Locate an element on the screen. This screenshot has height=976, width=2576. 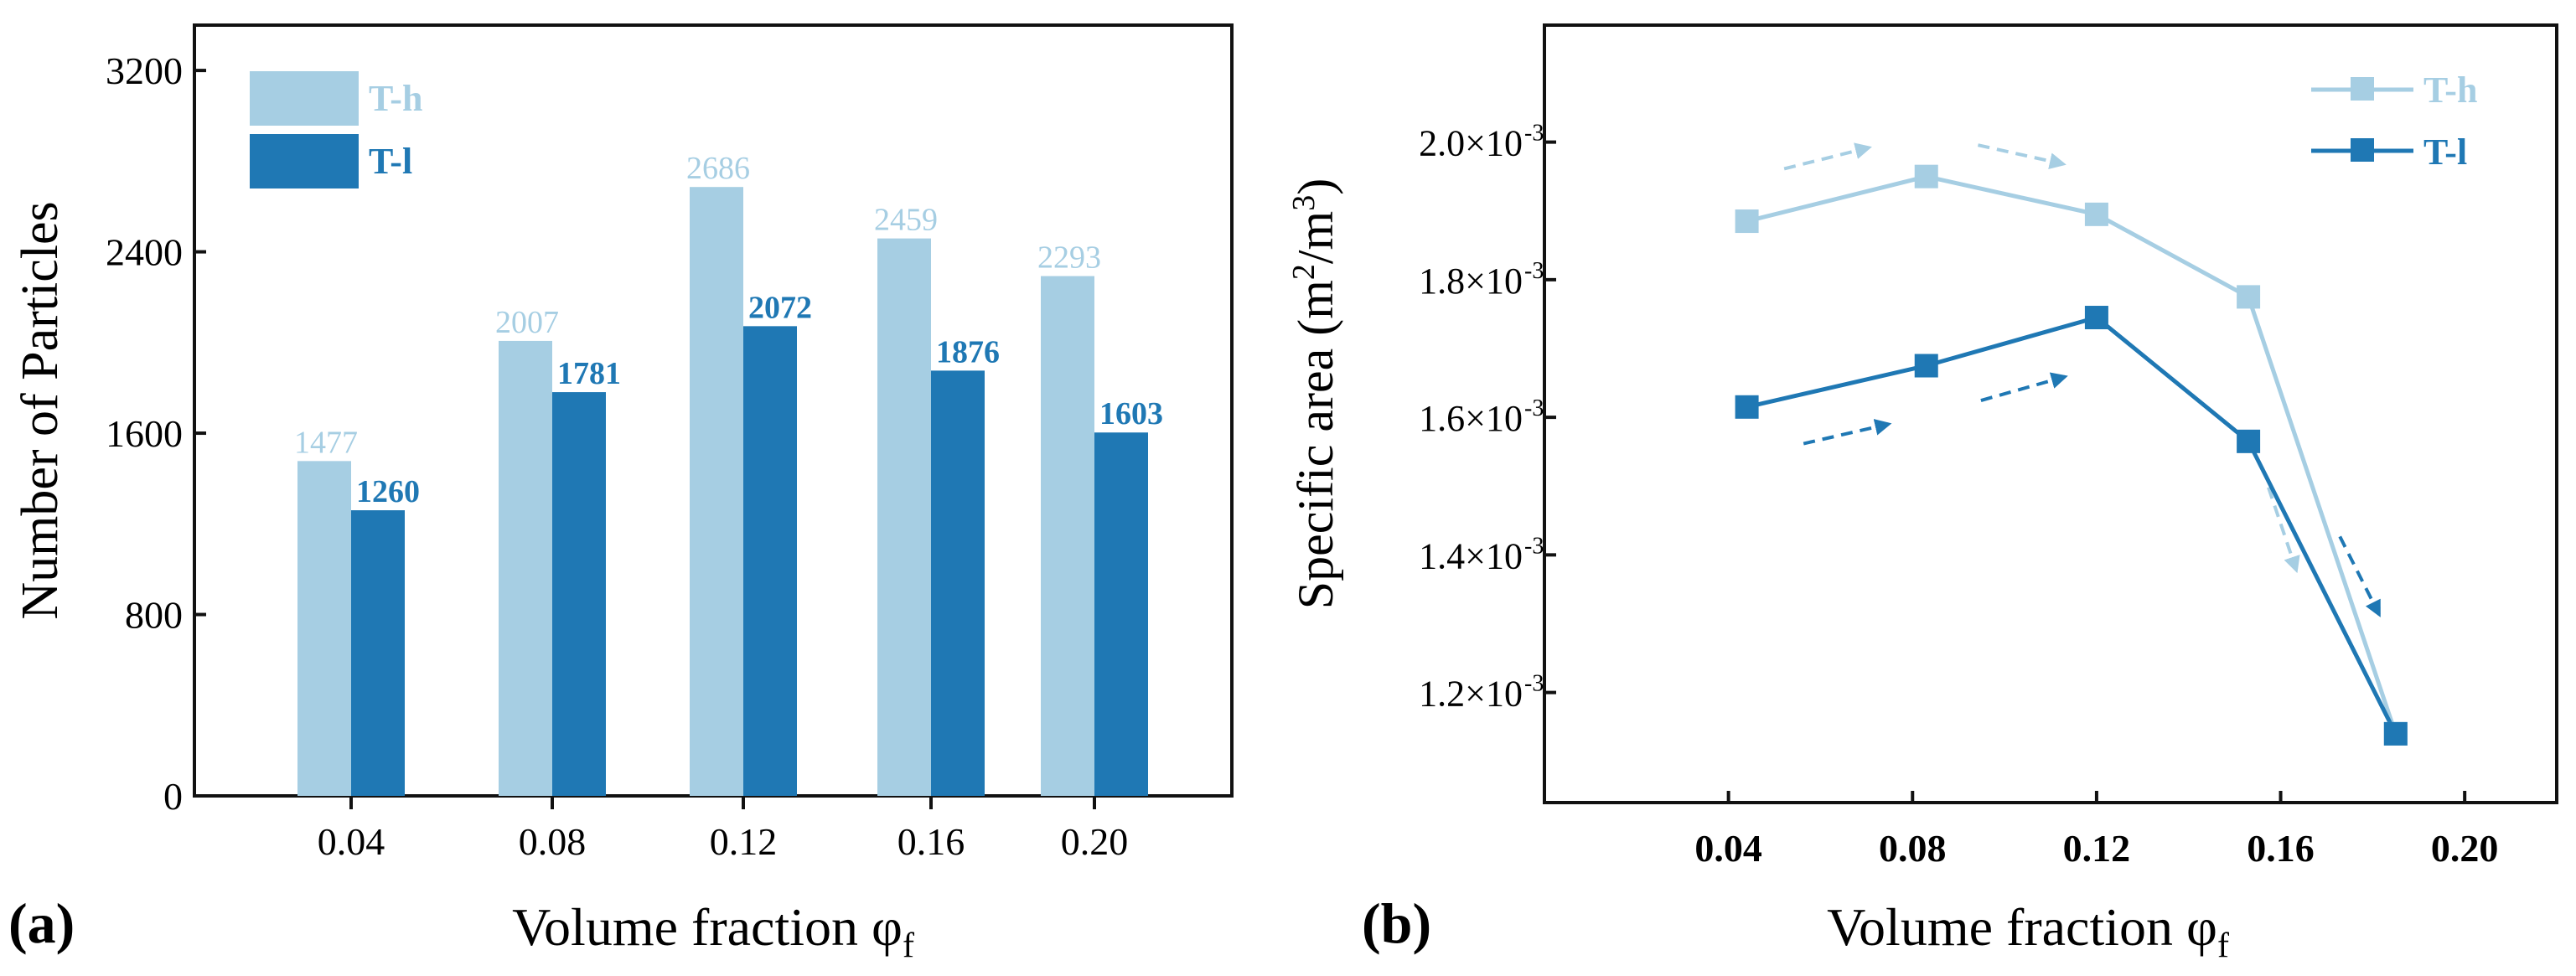
legend-swatch-t-h is located at coordinates (304, 98).